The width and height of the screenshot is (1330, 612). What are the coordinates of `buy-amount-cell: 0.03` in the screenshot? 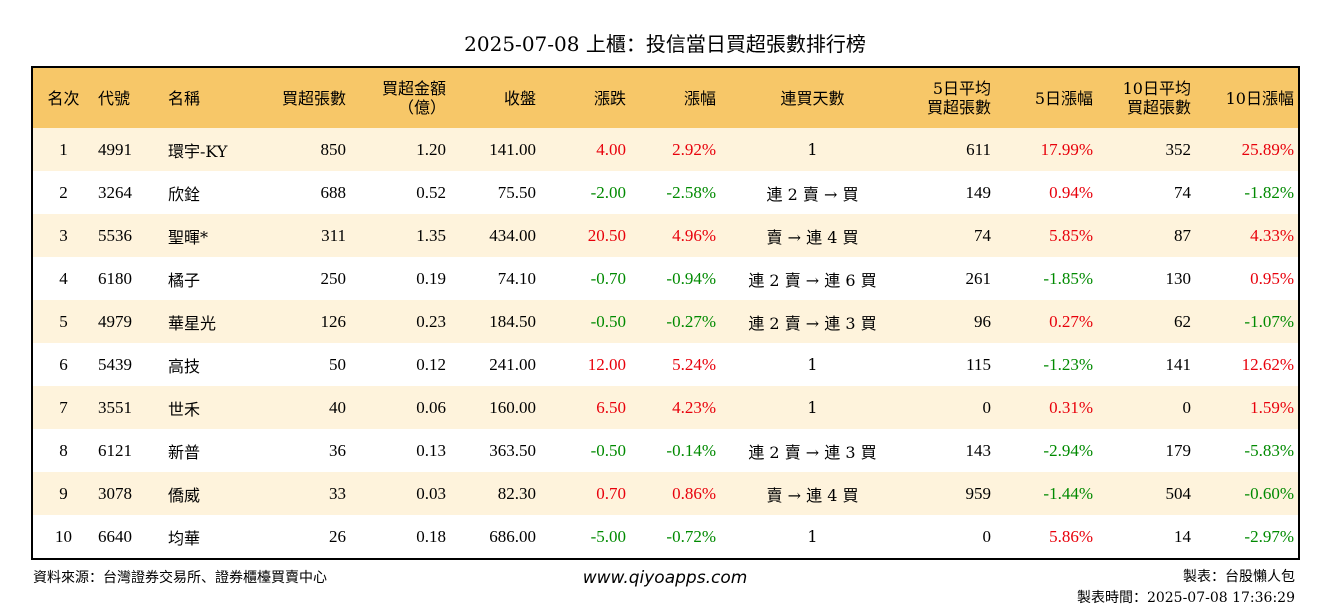 It's located at (400, 493).